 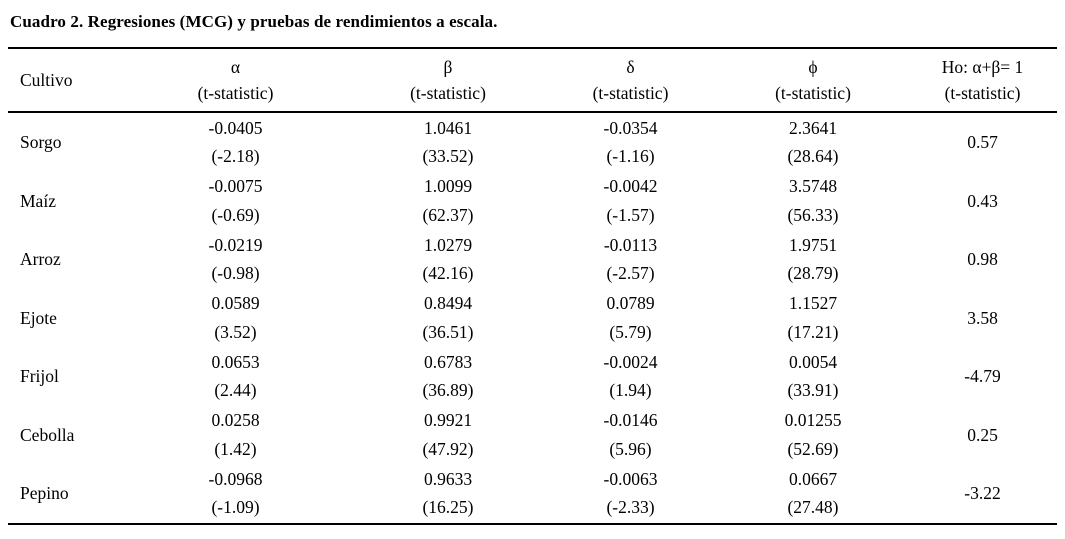 I want to click on column-symbol: α, so click(x=235, y=67).